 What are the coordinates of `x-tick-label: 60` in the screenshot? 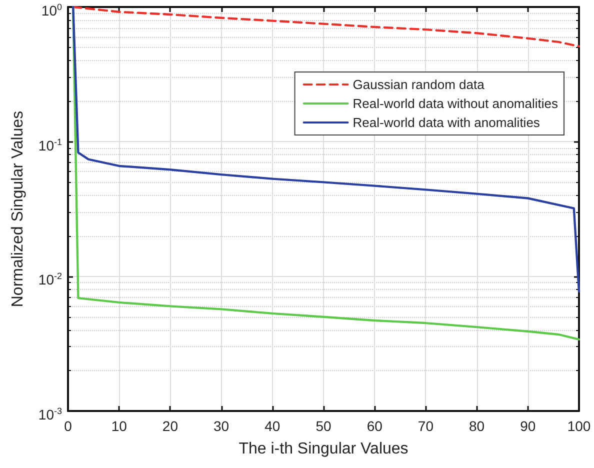 It's located at (374, 426).